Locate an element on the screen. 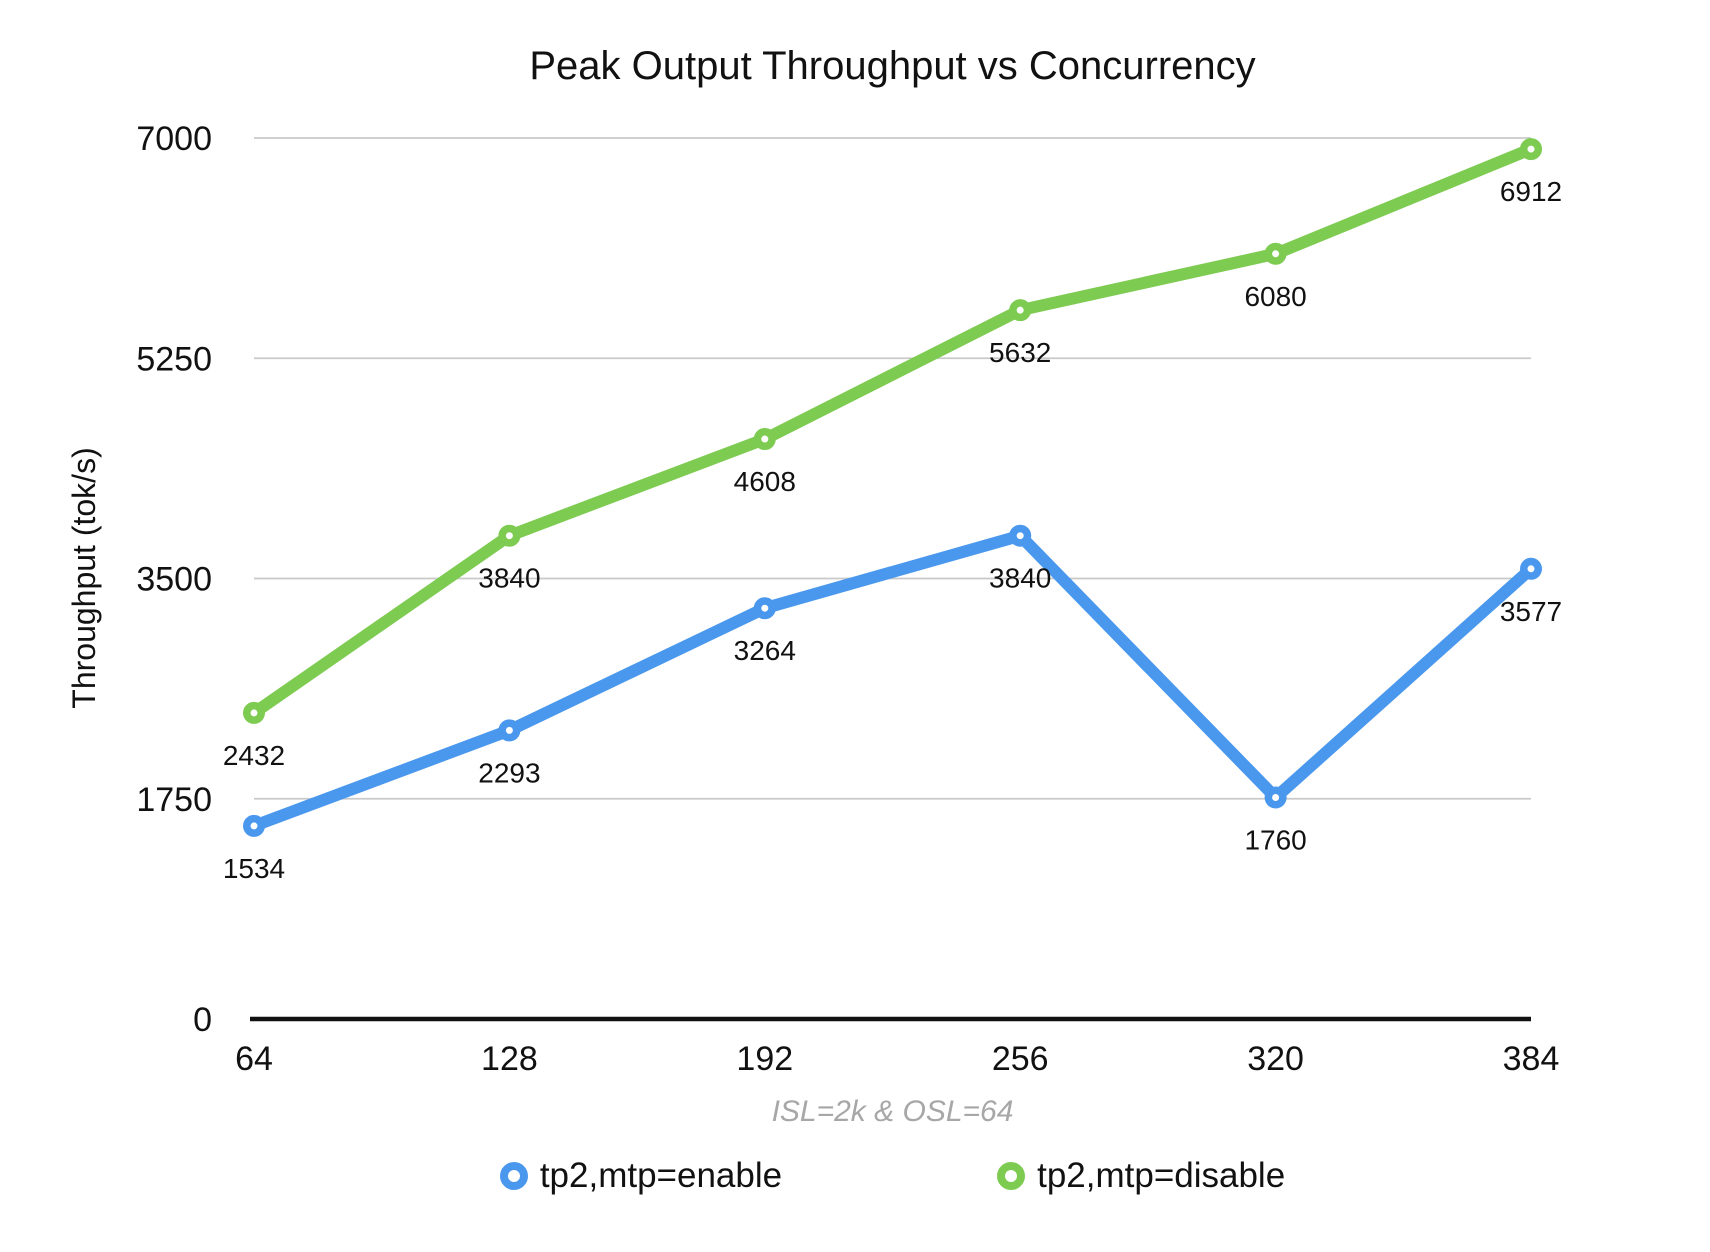 The height and width of the screenshot is (1252, 1710). x-axis-caption: ISL=2k & OSL=64 is located at coordinates (892, 1111).